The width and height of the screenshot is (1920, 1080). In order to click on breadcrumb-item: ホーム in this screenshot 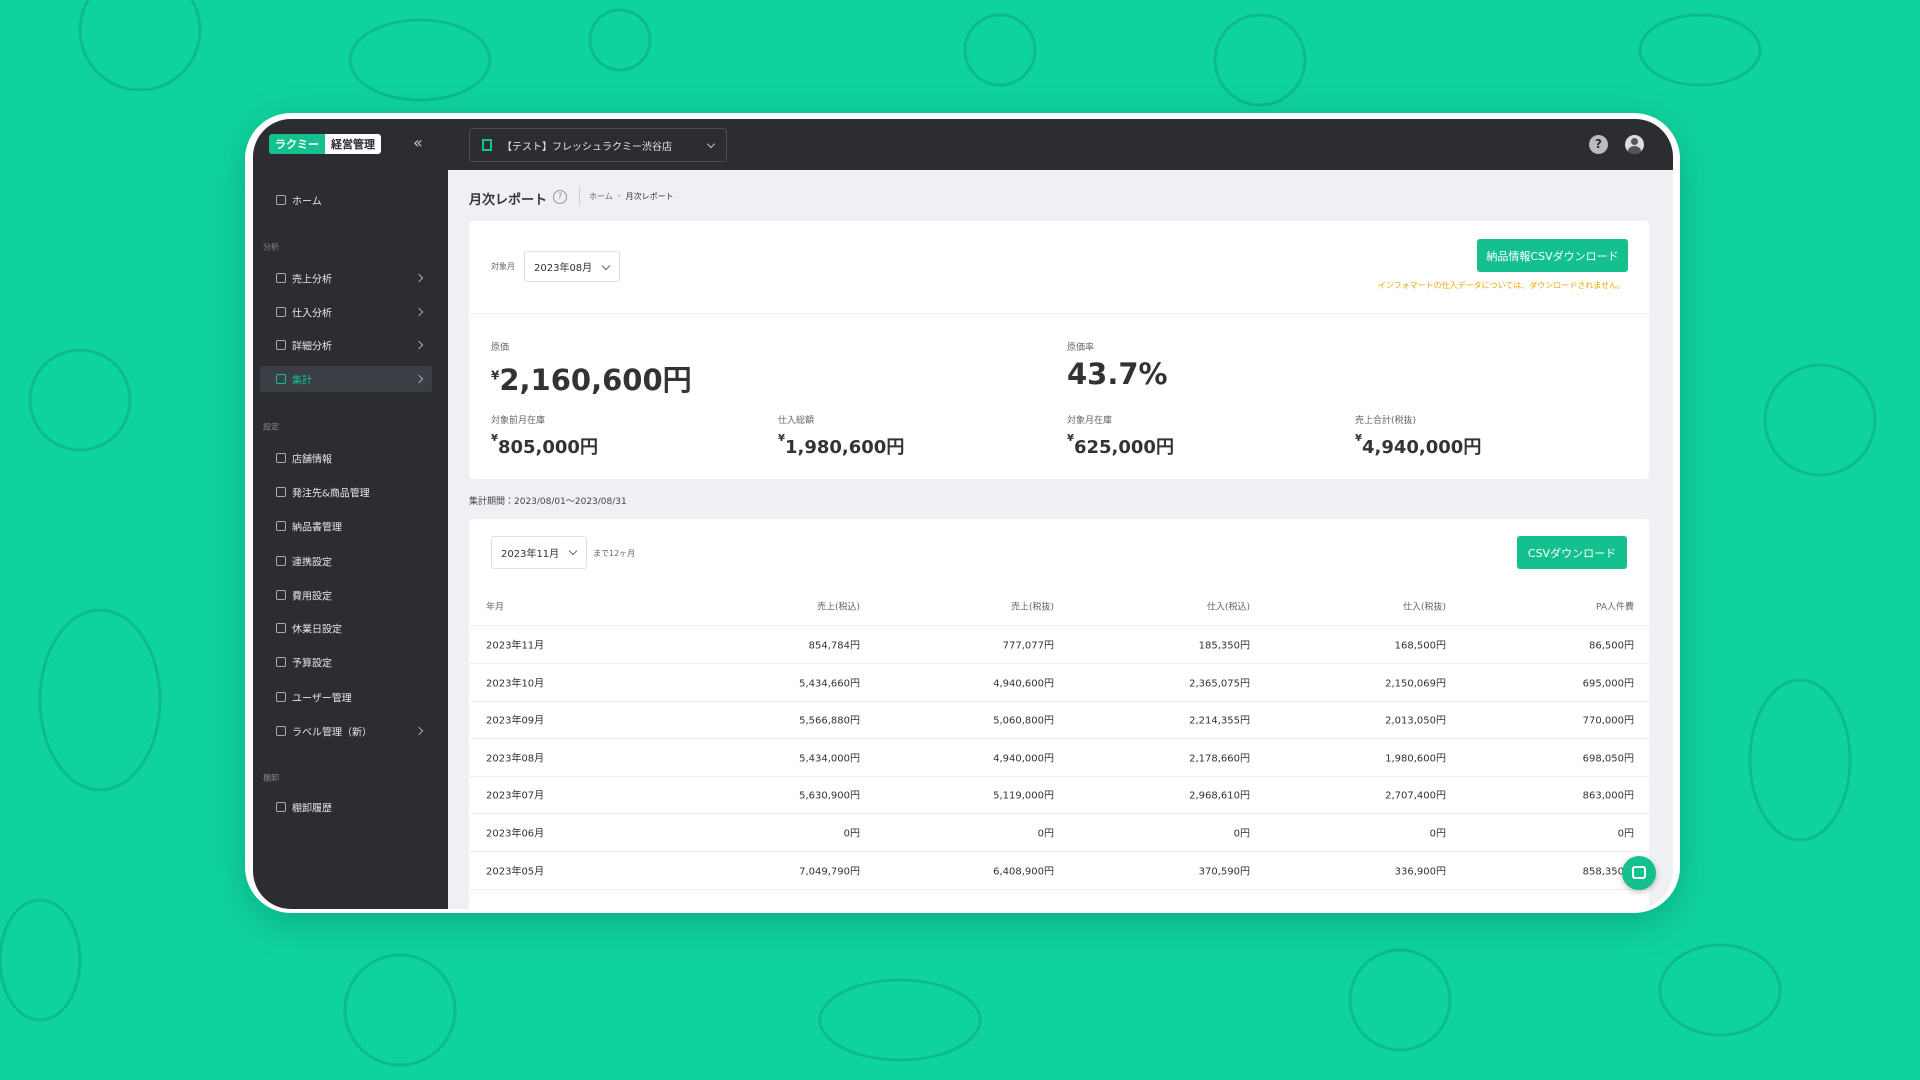, I will do `click(601, 196)`.